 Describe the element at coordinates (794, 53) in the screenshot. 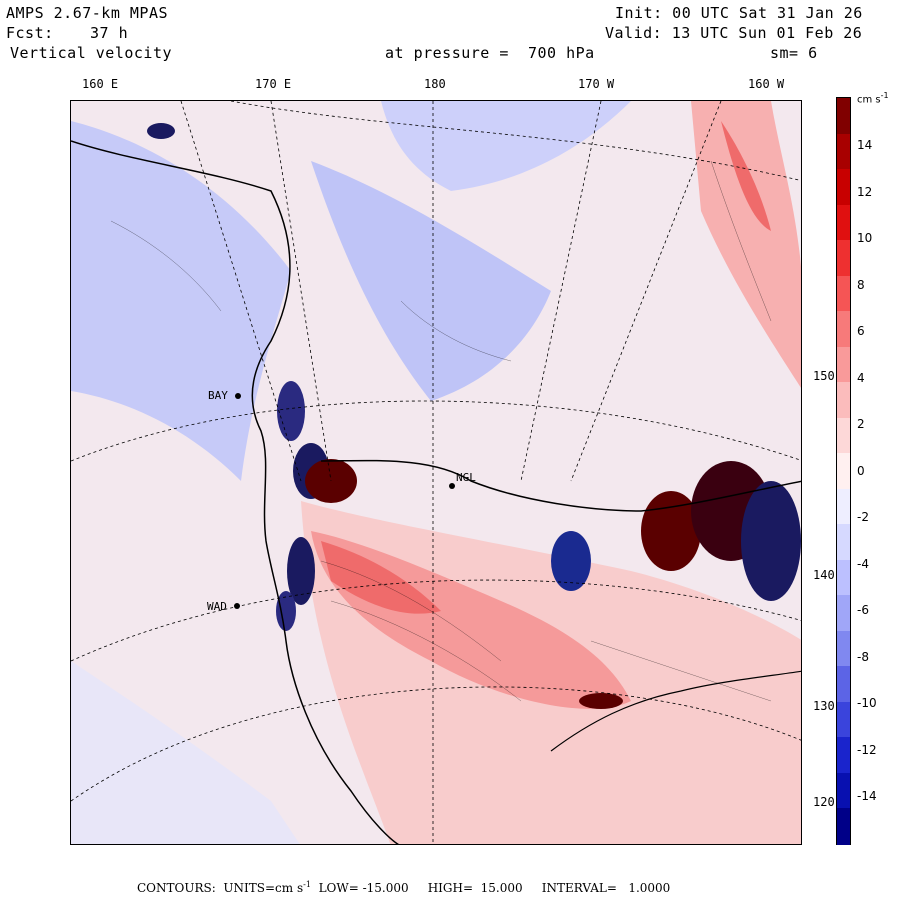

I see `smoothing: sm= 6` at that location.